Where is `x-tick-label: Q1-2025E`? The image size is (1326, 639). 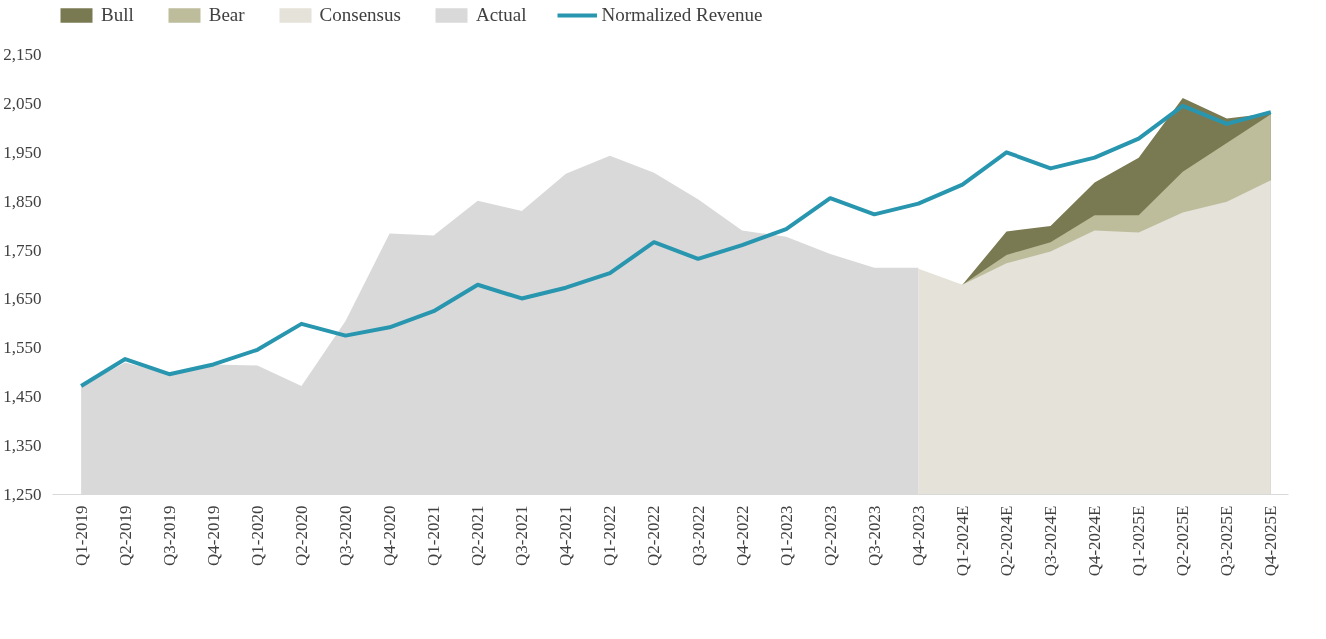 x-tick-label: Q1-2025E is located at coordinates (1139, 541).